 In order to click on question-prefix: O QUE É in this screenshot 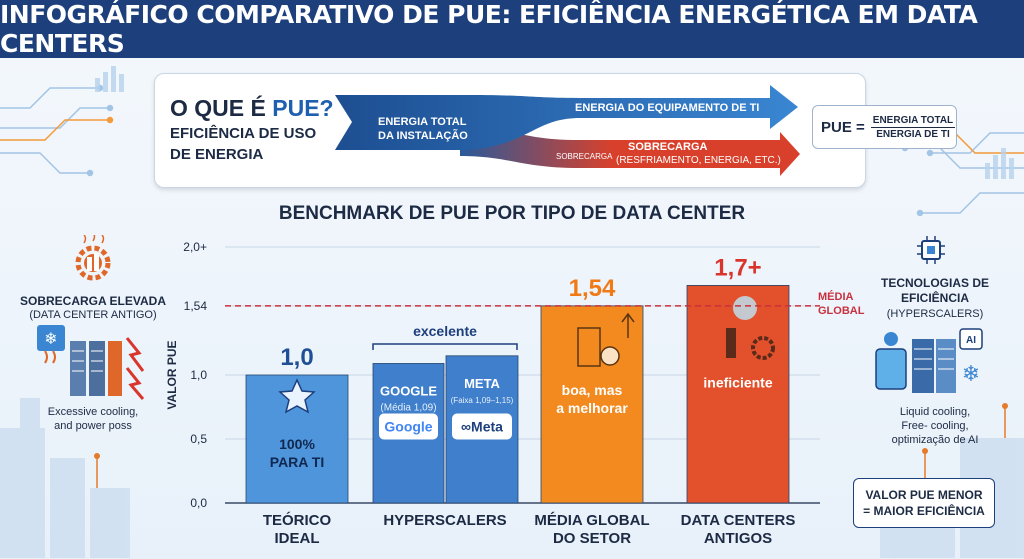, I will do `click(221, 108)`.